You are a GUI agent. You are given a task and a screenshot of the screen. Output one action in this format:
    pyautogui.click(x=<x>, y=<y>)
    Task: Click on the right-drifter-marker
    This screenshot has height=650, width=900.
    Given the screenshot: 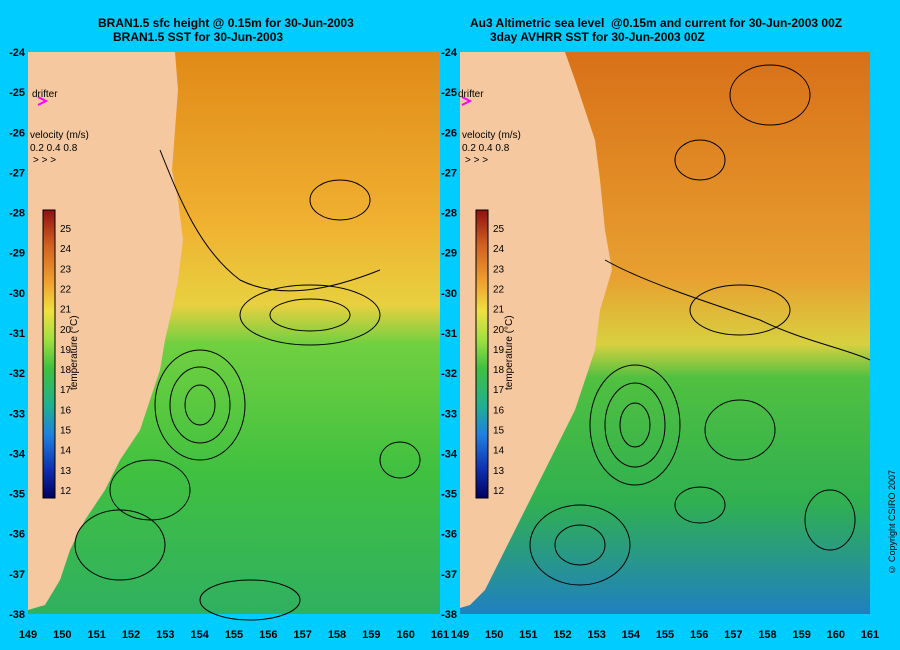 What is the action you would take?
    pyautogui.click(x=467, y=101)
    